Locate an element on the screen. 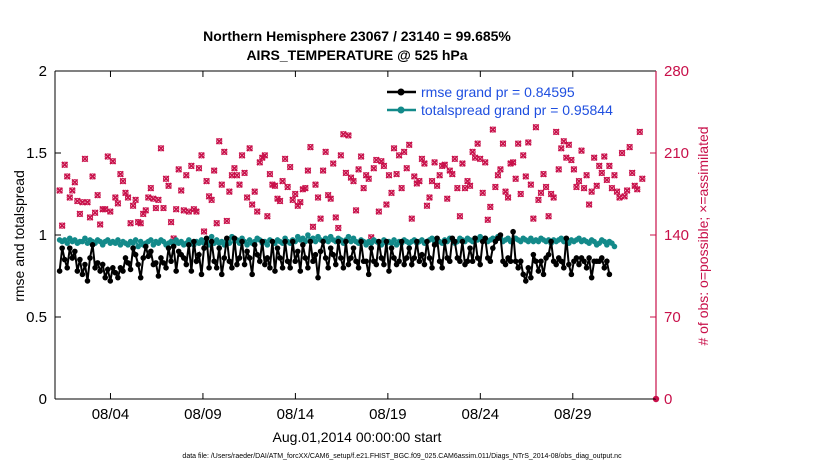  legend-spread-label: totalspread grand pr = 0.95844 is located at coordinates (517, 110).